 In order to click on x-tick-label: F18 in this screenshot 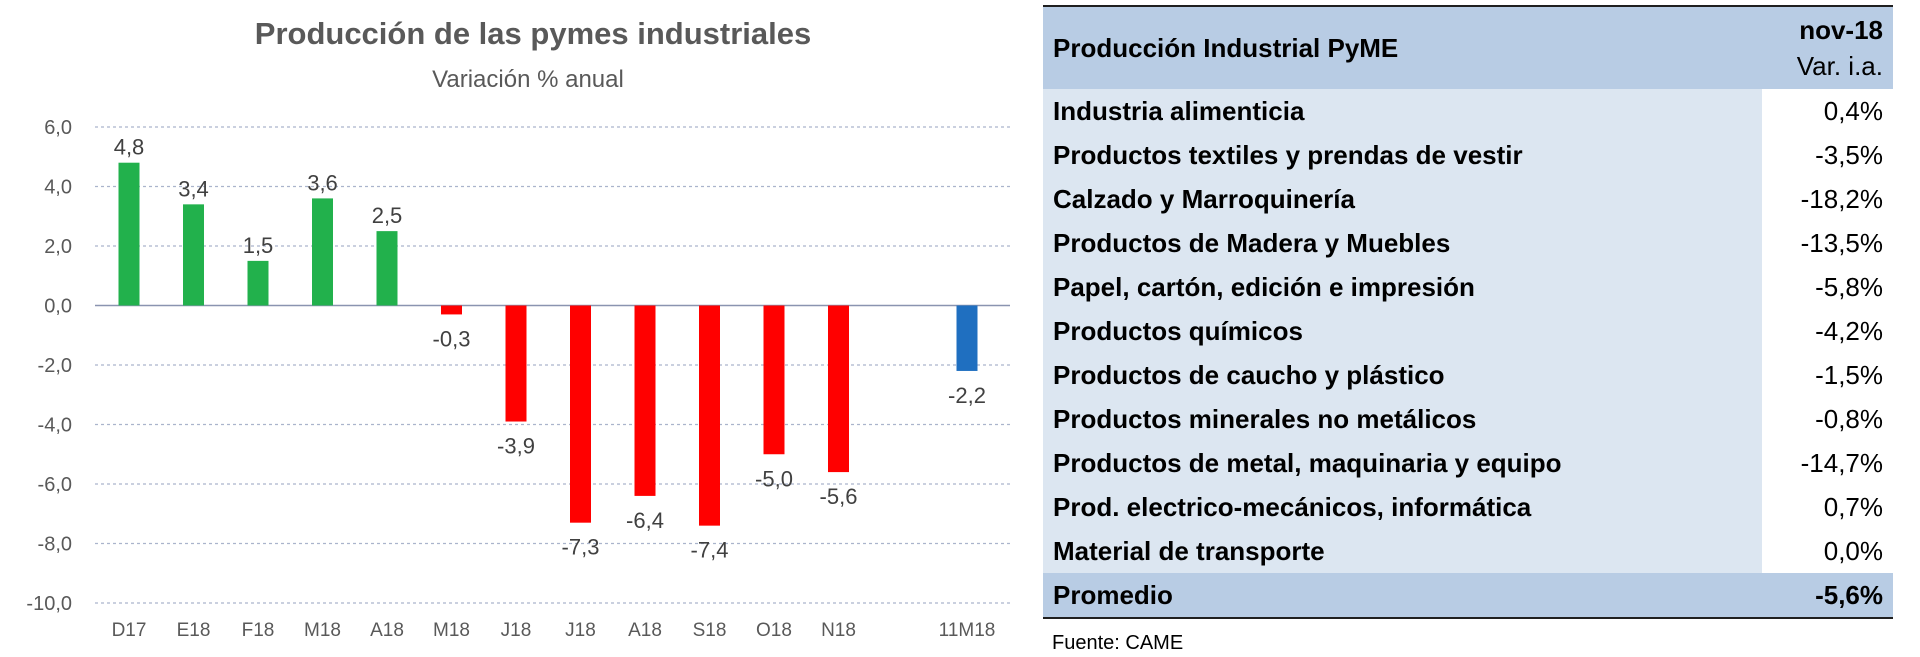, I will do `click(258, 630)`.